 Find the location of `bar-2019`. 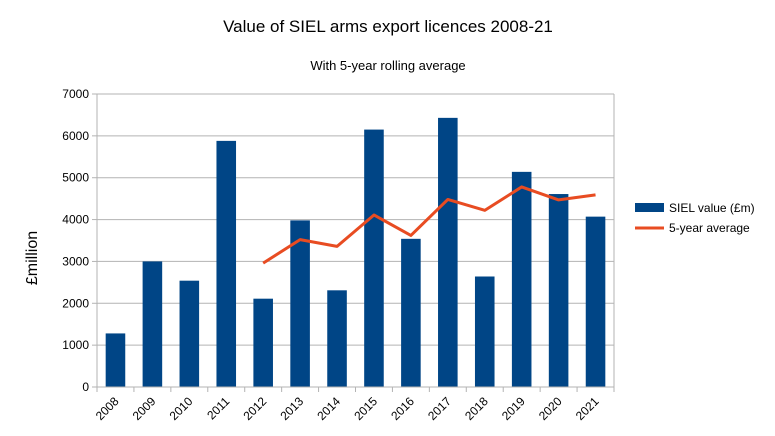

bar-2019 is located at coordinates (521, 279).